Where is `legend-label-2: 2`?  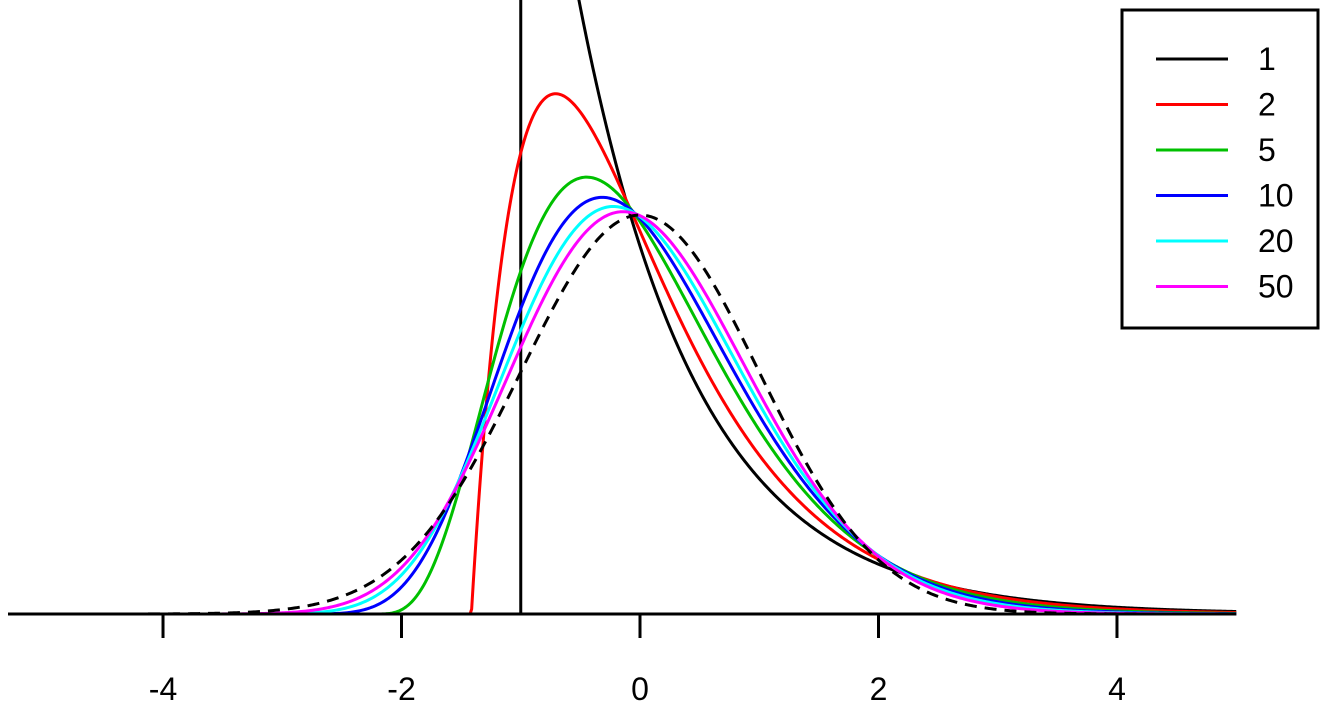 legend-label-2: 2 is located at coordinates (1267, 105).